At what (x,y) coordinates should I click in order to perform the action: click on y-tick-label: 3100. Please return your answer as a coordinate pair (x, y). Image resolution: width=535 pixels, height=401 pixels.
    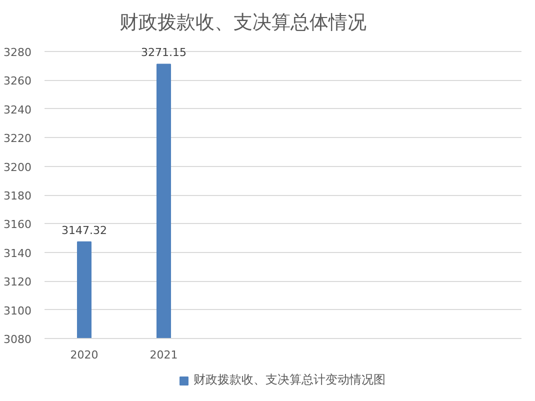
    Looking at the image, I should click on (18, 311).